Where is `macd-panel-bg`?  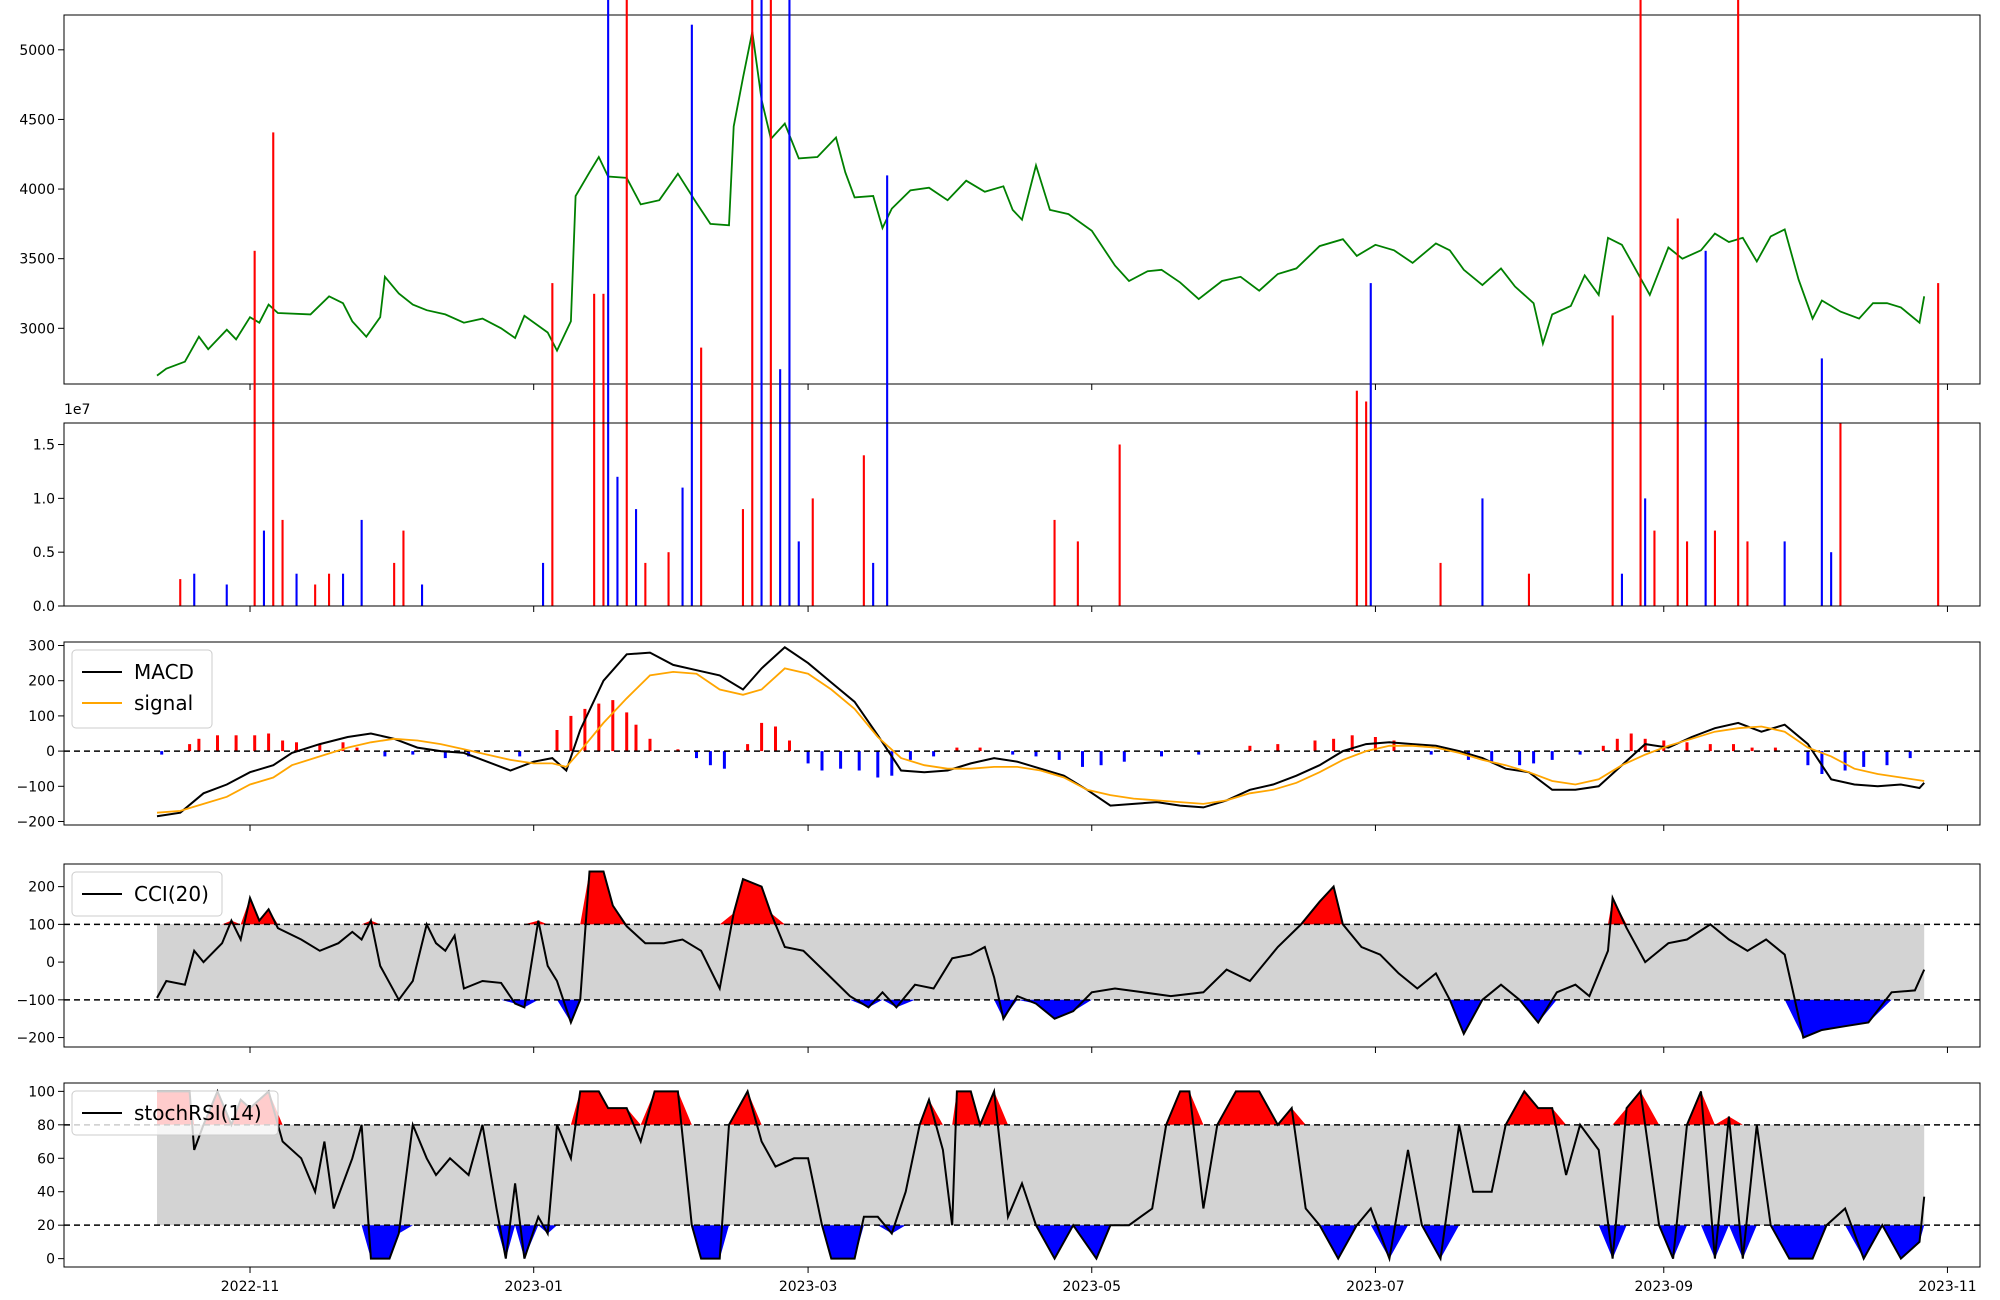 macd-panel-bg is located at coordinates (1022, 733).